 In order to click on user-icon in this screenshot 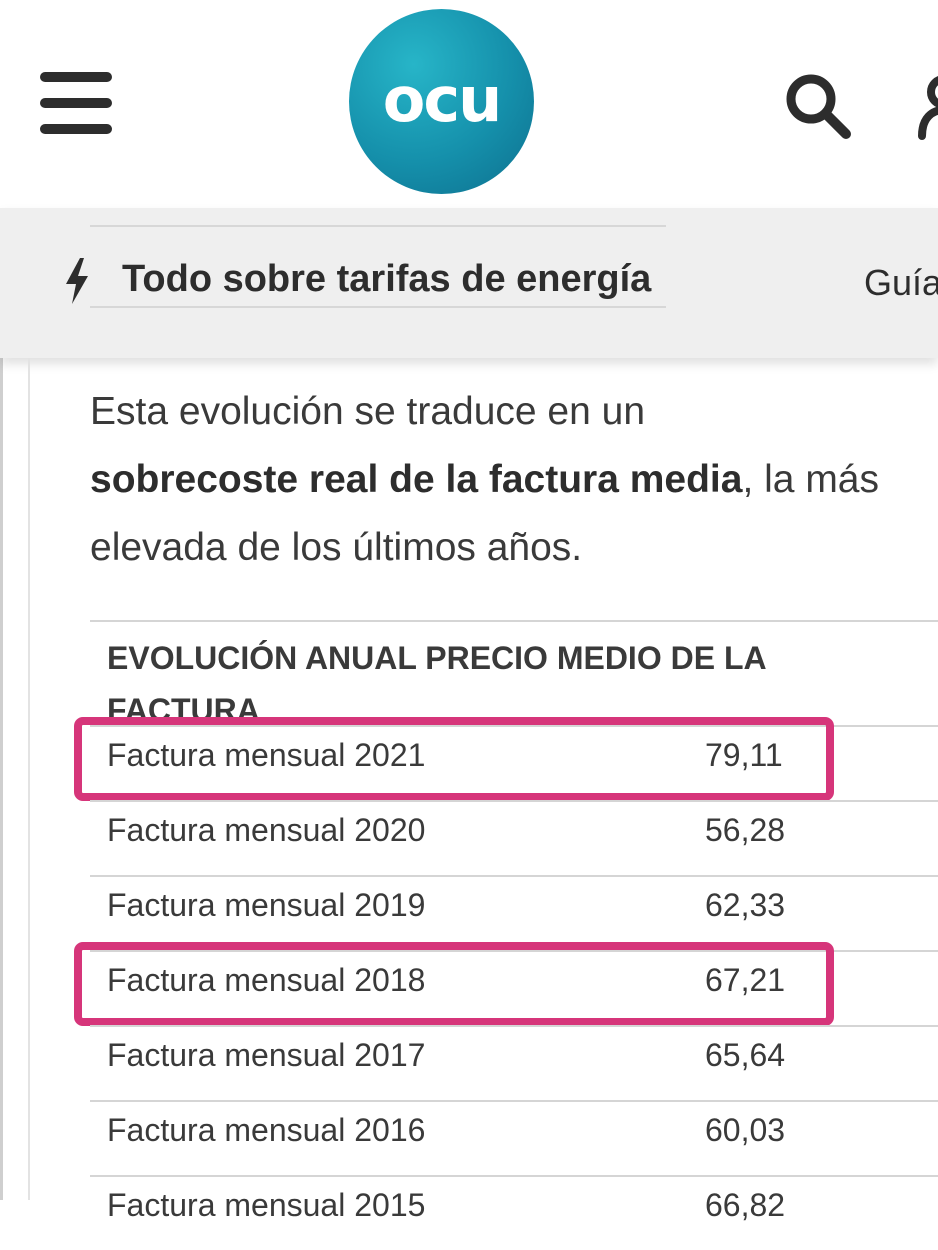, I will do `click(928, 106)`.